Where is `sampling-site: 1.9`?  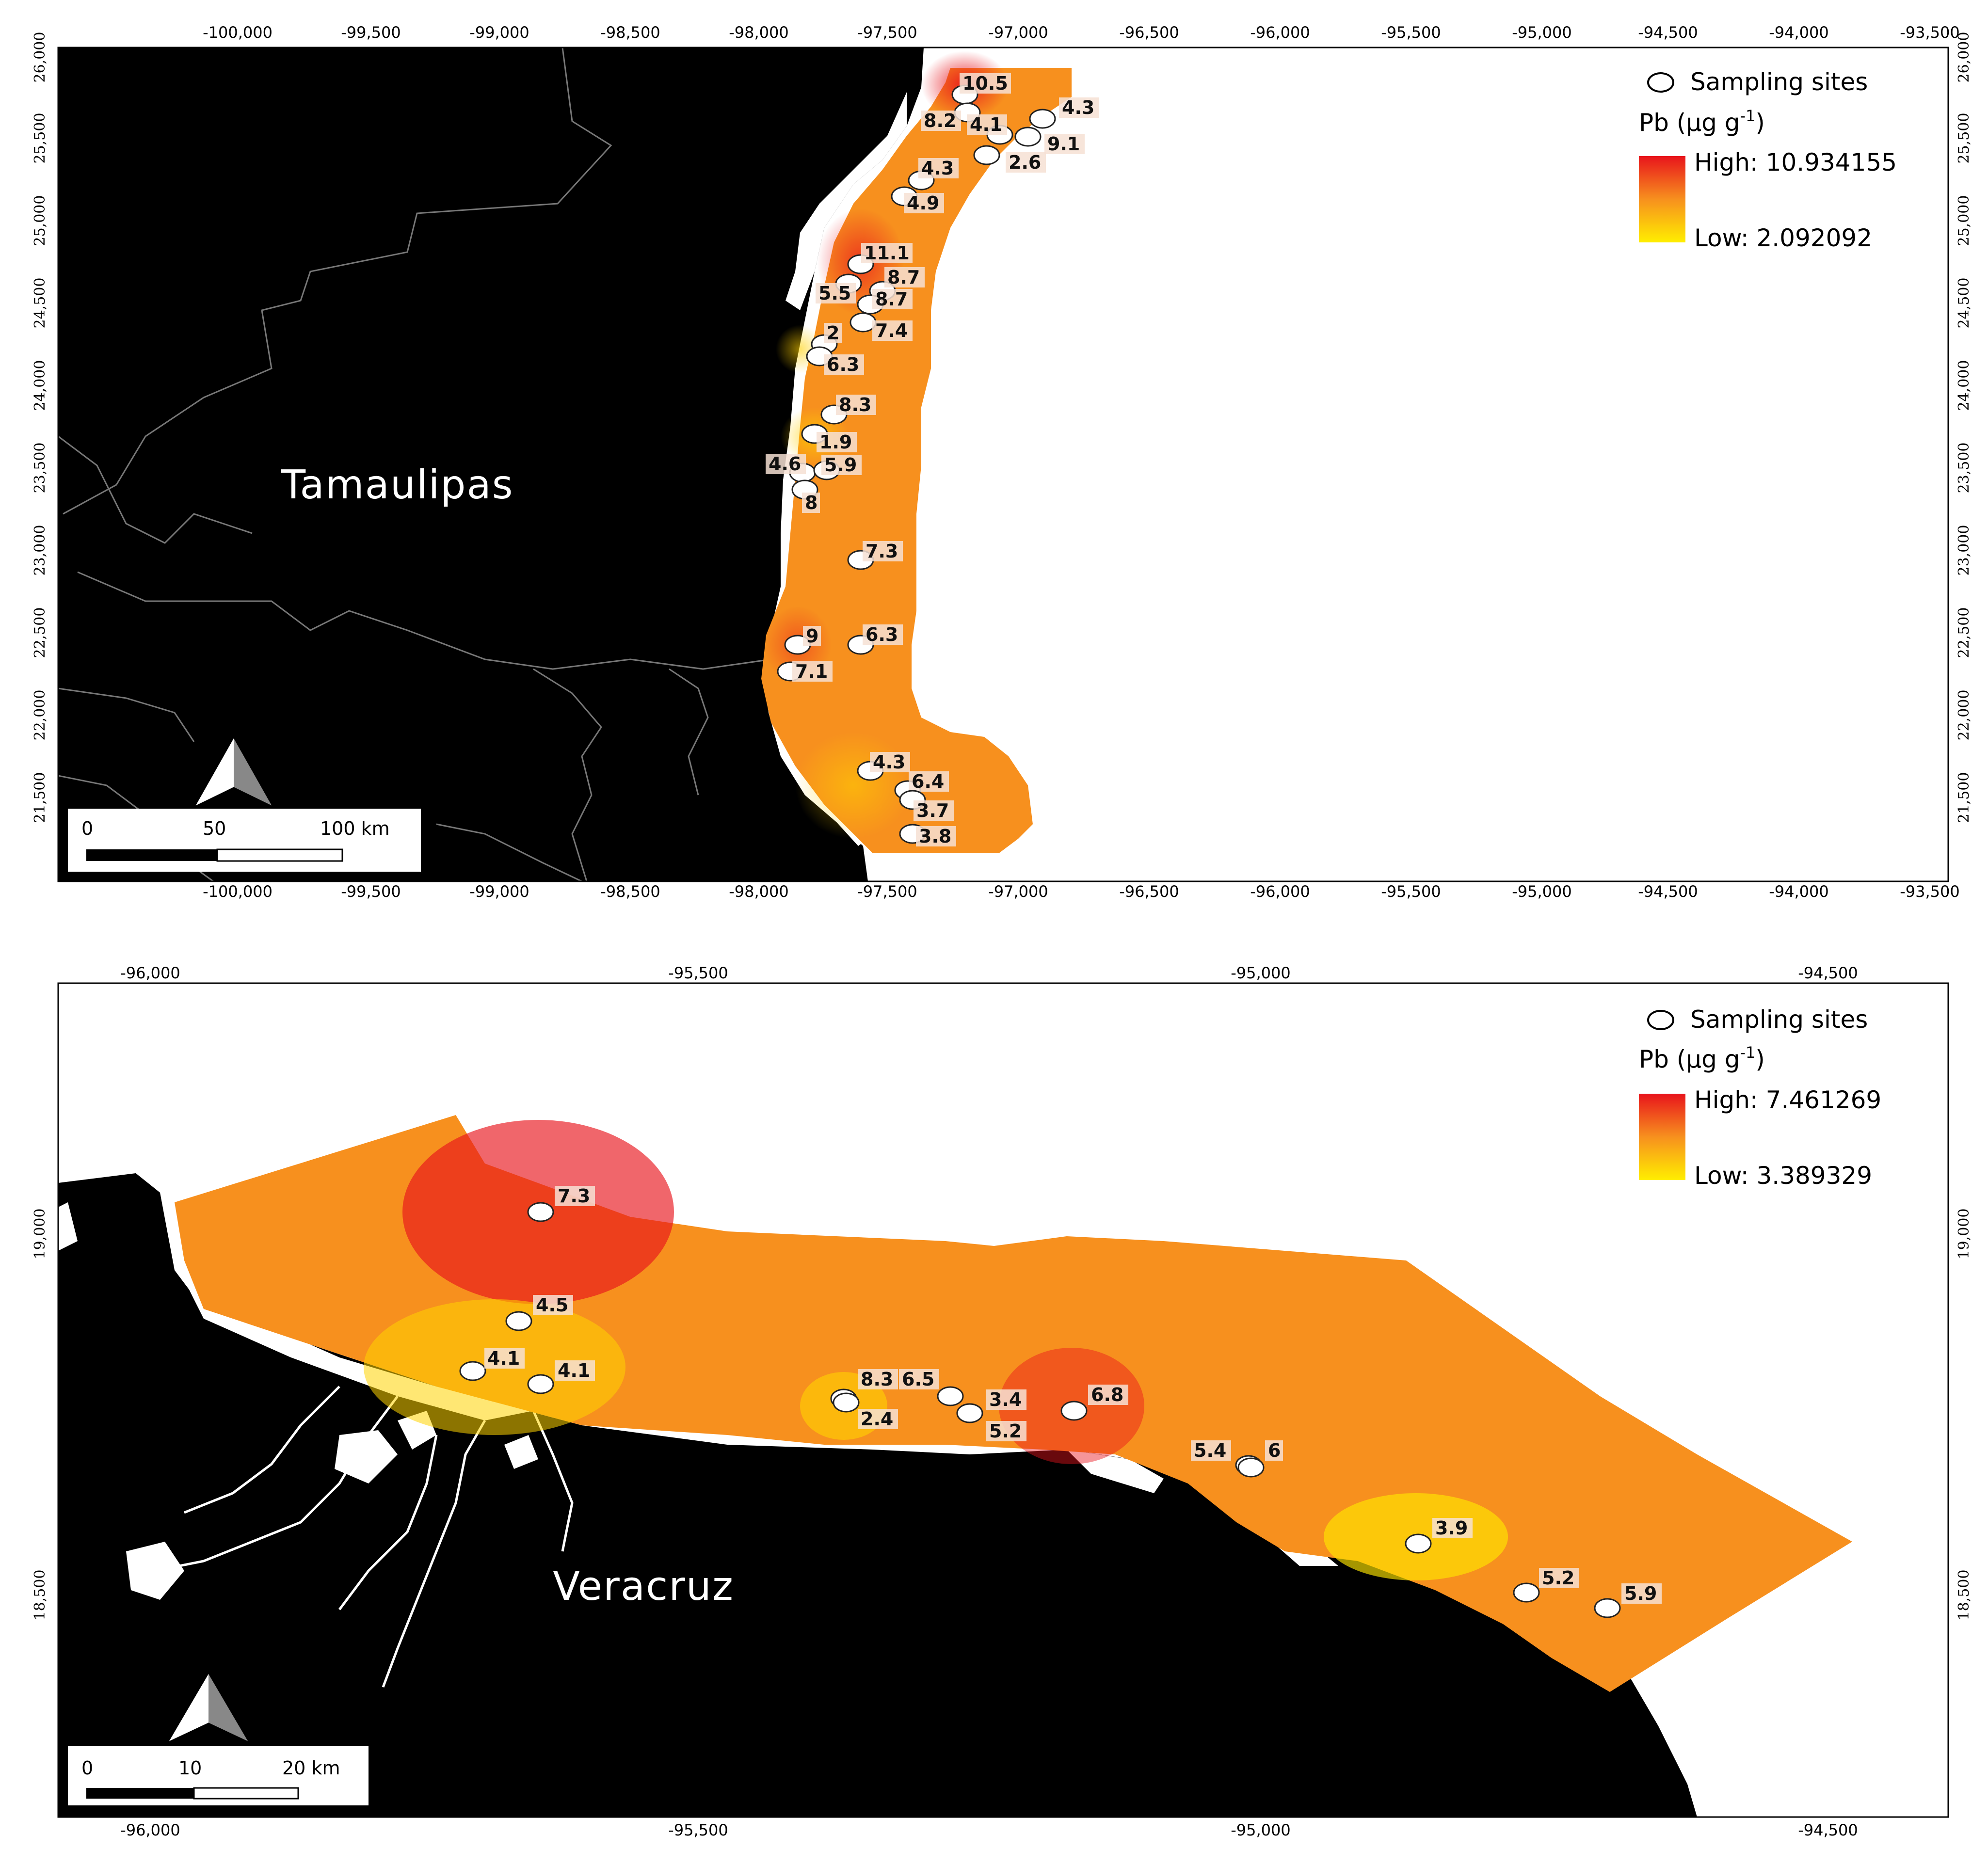 sampling-site: 1.9 is located at coordinates (829, 438).